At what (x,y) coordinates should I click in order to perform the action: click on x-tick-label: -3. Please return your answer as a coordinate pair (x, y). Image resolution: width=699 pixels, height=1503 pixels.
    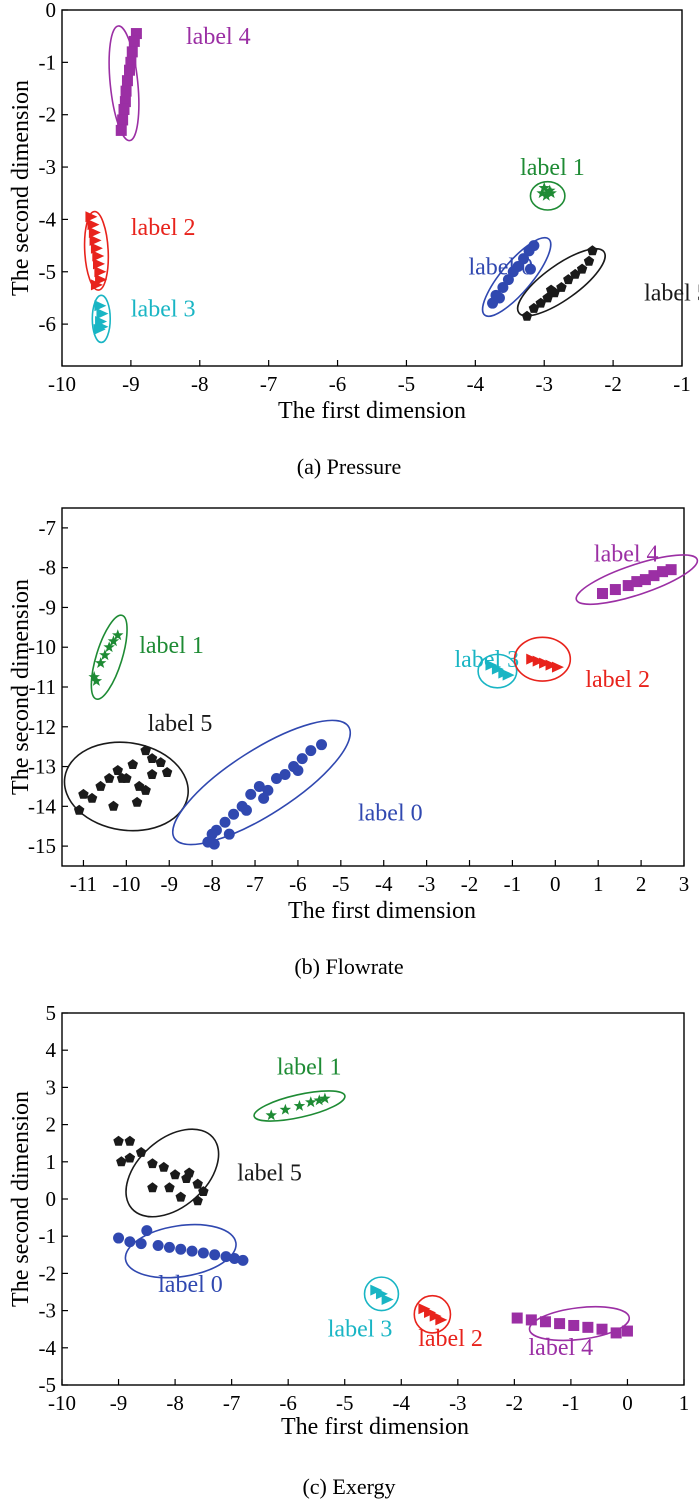
    Looking at the image, I should click on (458, 1403).